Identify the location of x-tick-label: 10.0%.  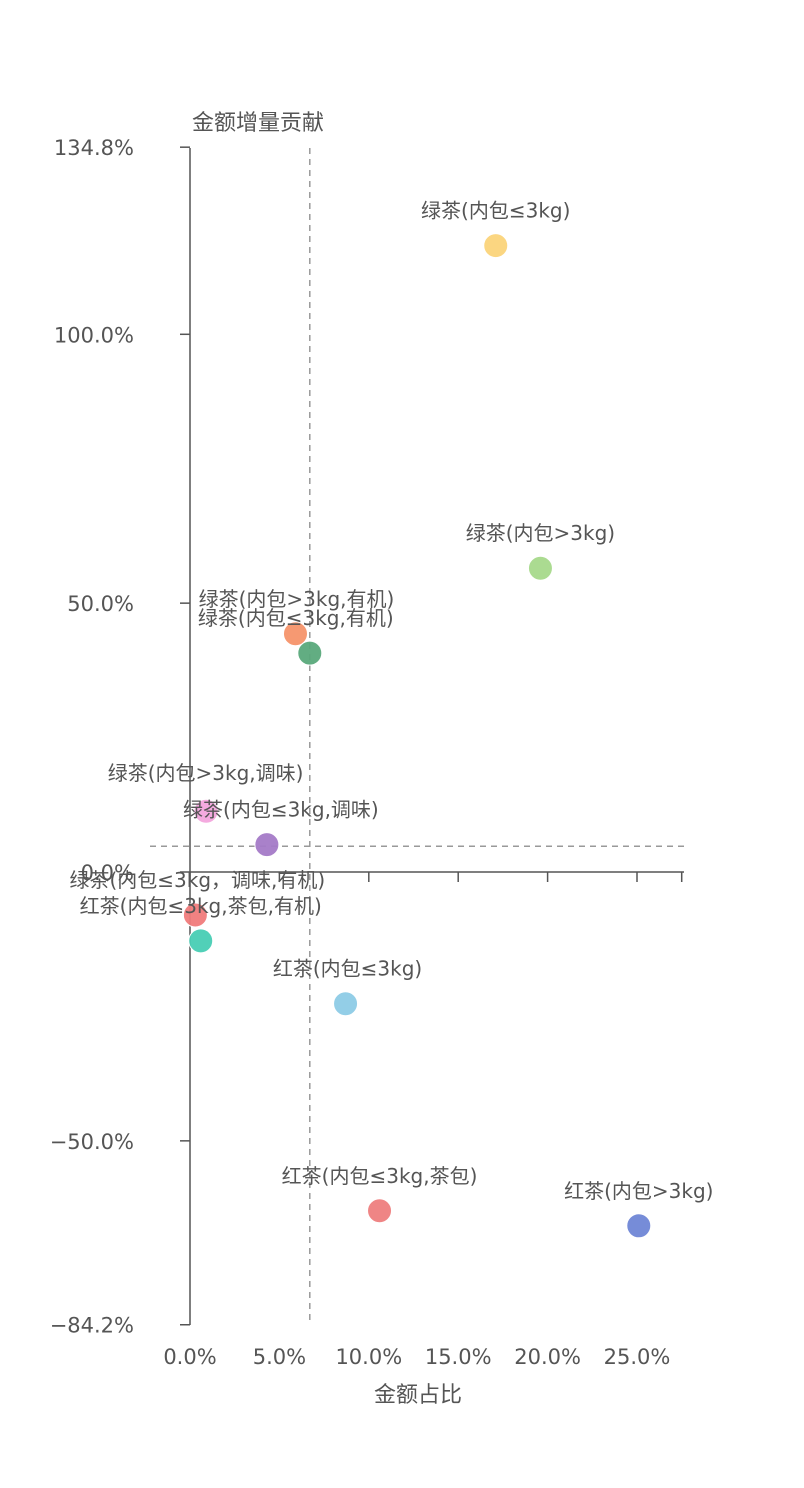
(368, 1357).